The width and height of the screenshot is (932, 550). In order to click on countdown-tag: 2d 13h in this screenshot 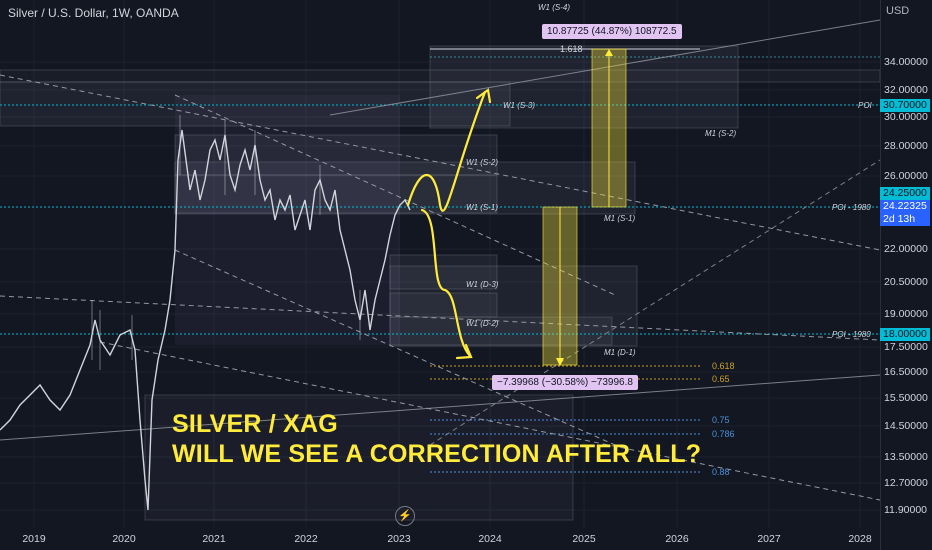, I will do `click(905, 219)`.